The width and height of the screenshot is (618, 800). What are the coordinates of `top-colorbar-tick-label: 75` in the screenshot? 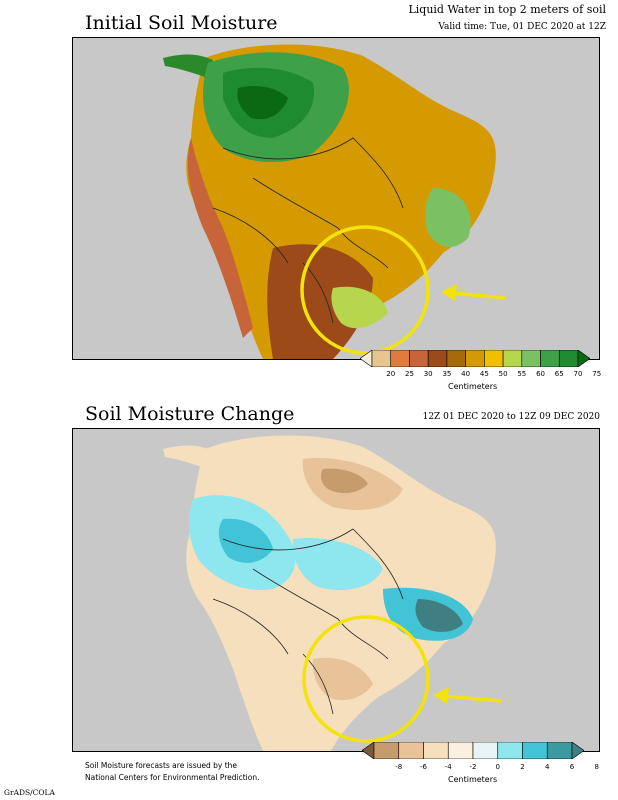 It's located at (597, 374).